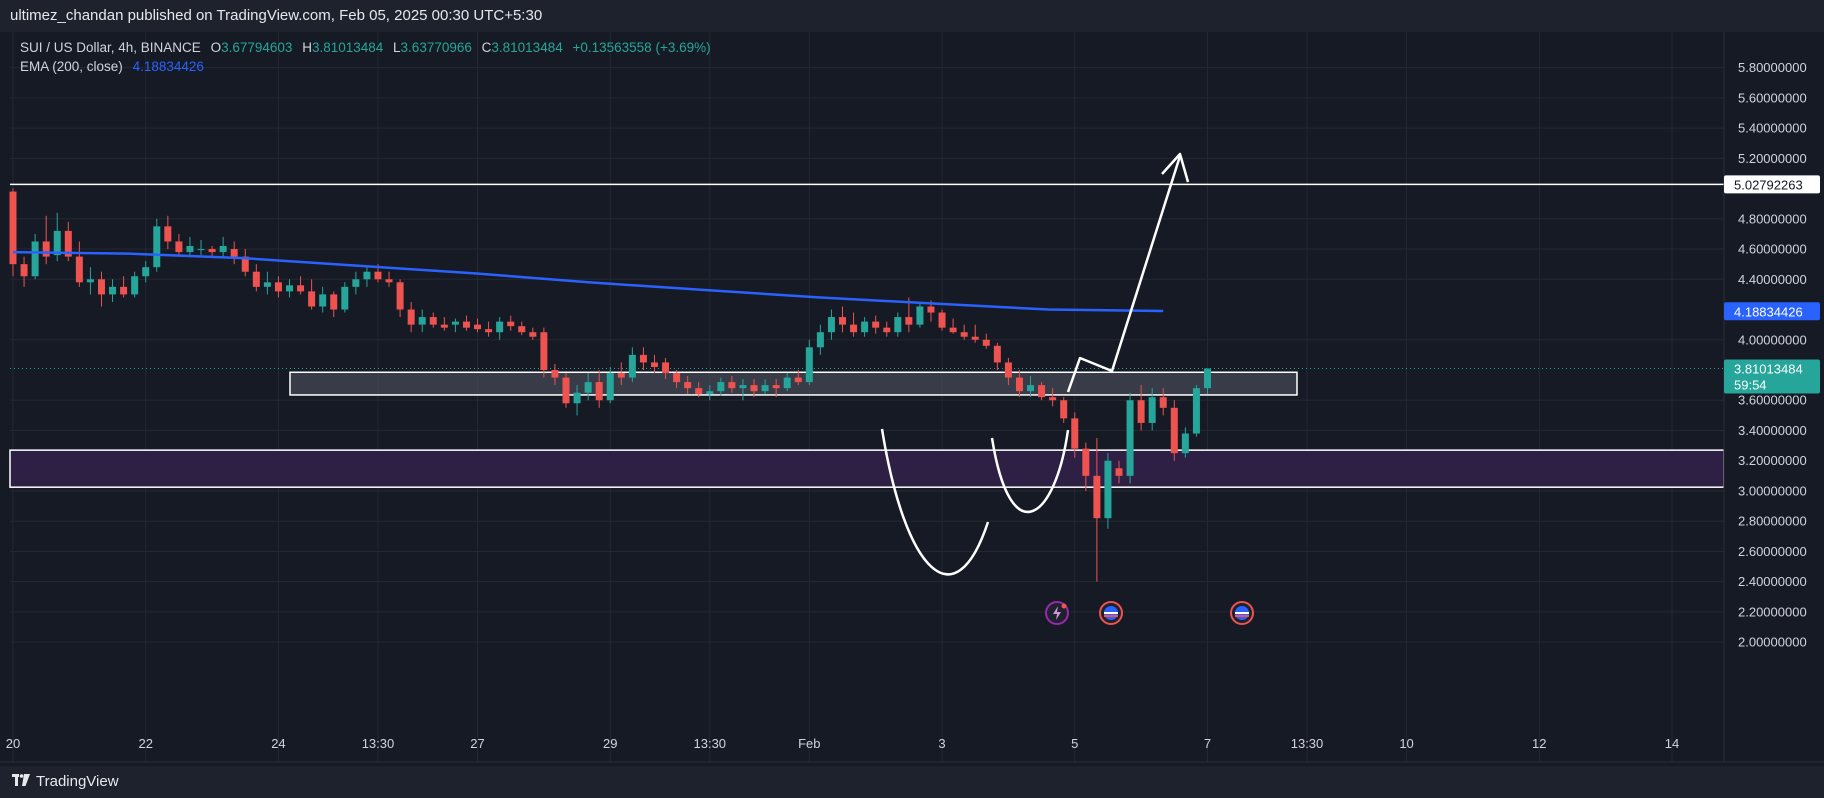  What do you see at coordinates (1774, 397) in the screenshot?
I see `price-axis-bg` at bounding box center [1774, 397].